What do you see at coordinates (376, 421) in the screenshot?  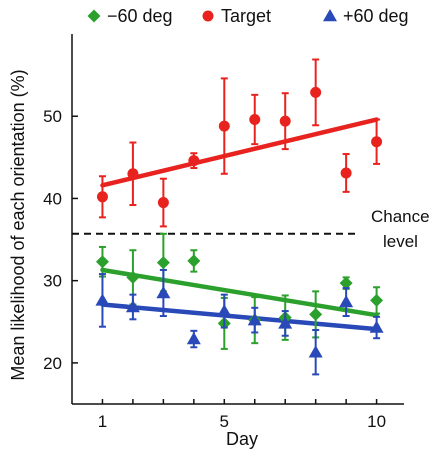 I see `x-tick-label: 10` at bounding box center [376, 421].